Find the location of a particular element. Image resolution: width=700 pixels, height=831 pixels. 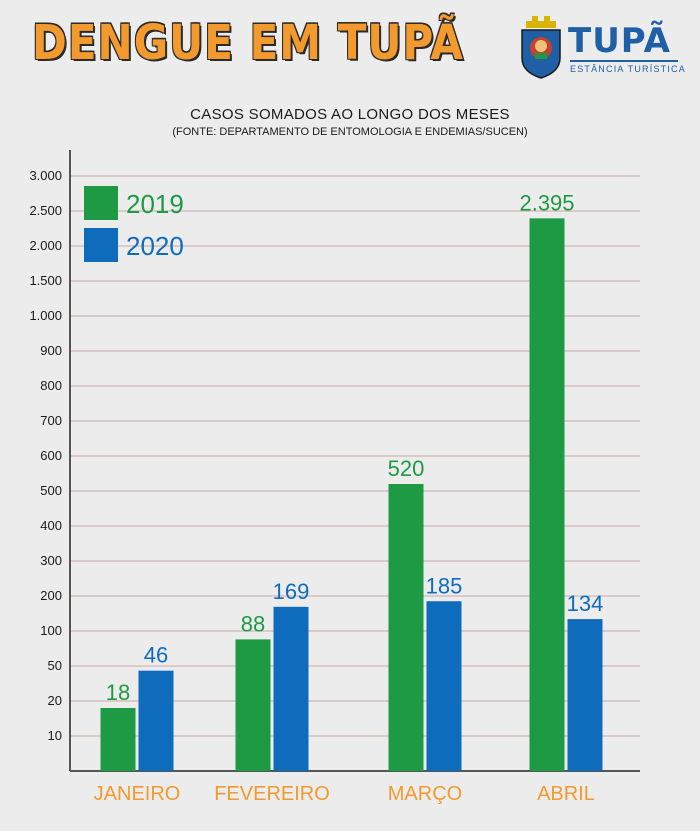

data-label: 88 is located at coordinates (253, 623).